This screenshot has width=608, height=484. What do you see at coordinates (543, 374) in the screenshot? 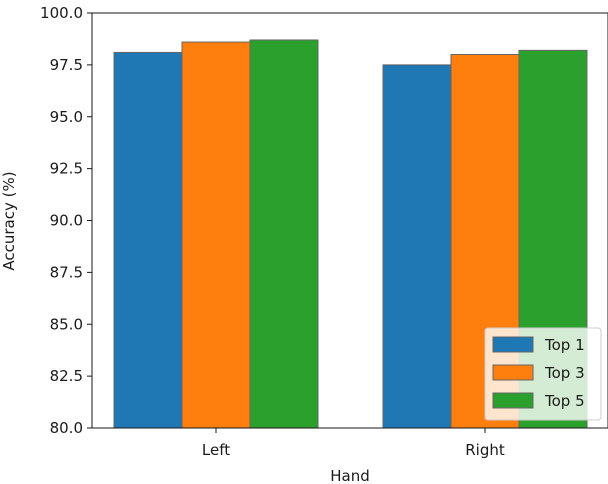
I see `legend: Top 1 Top 3 Top 5` at bounding box center [543, 374].